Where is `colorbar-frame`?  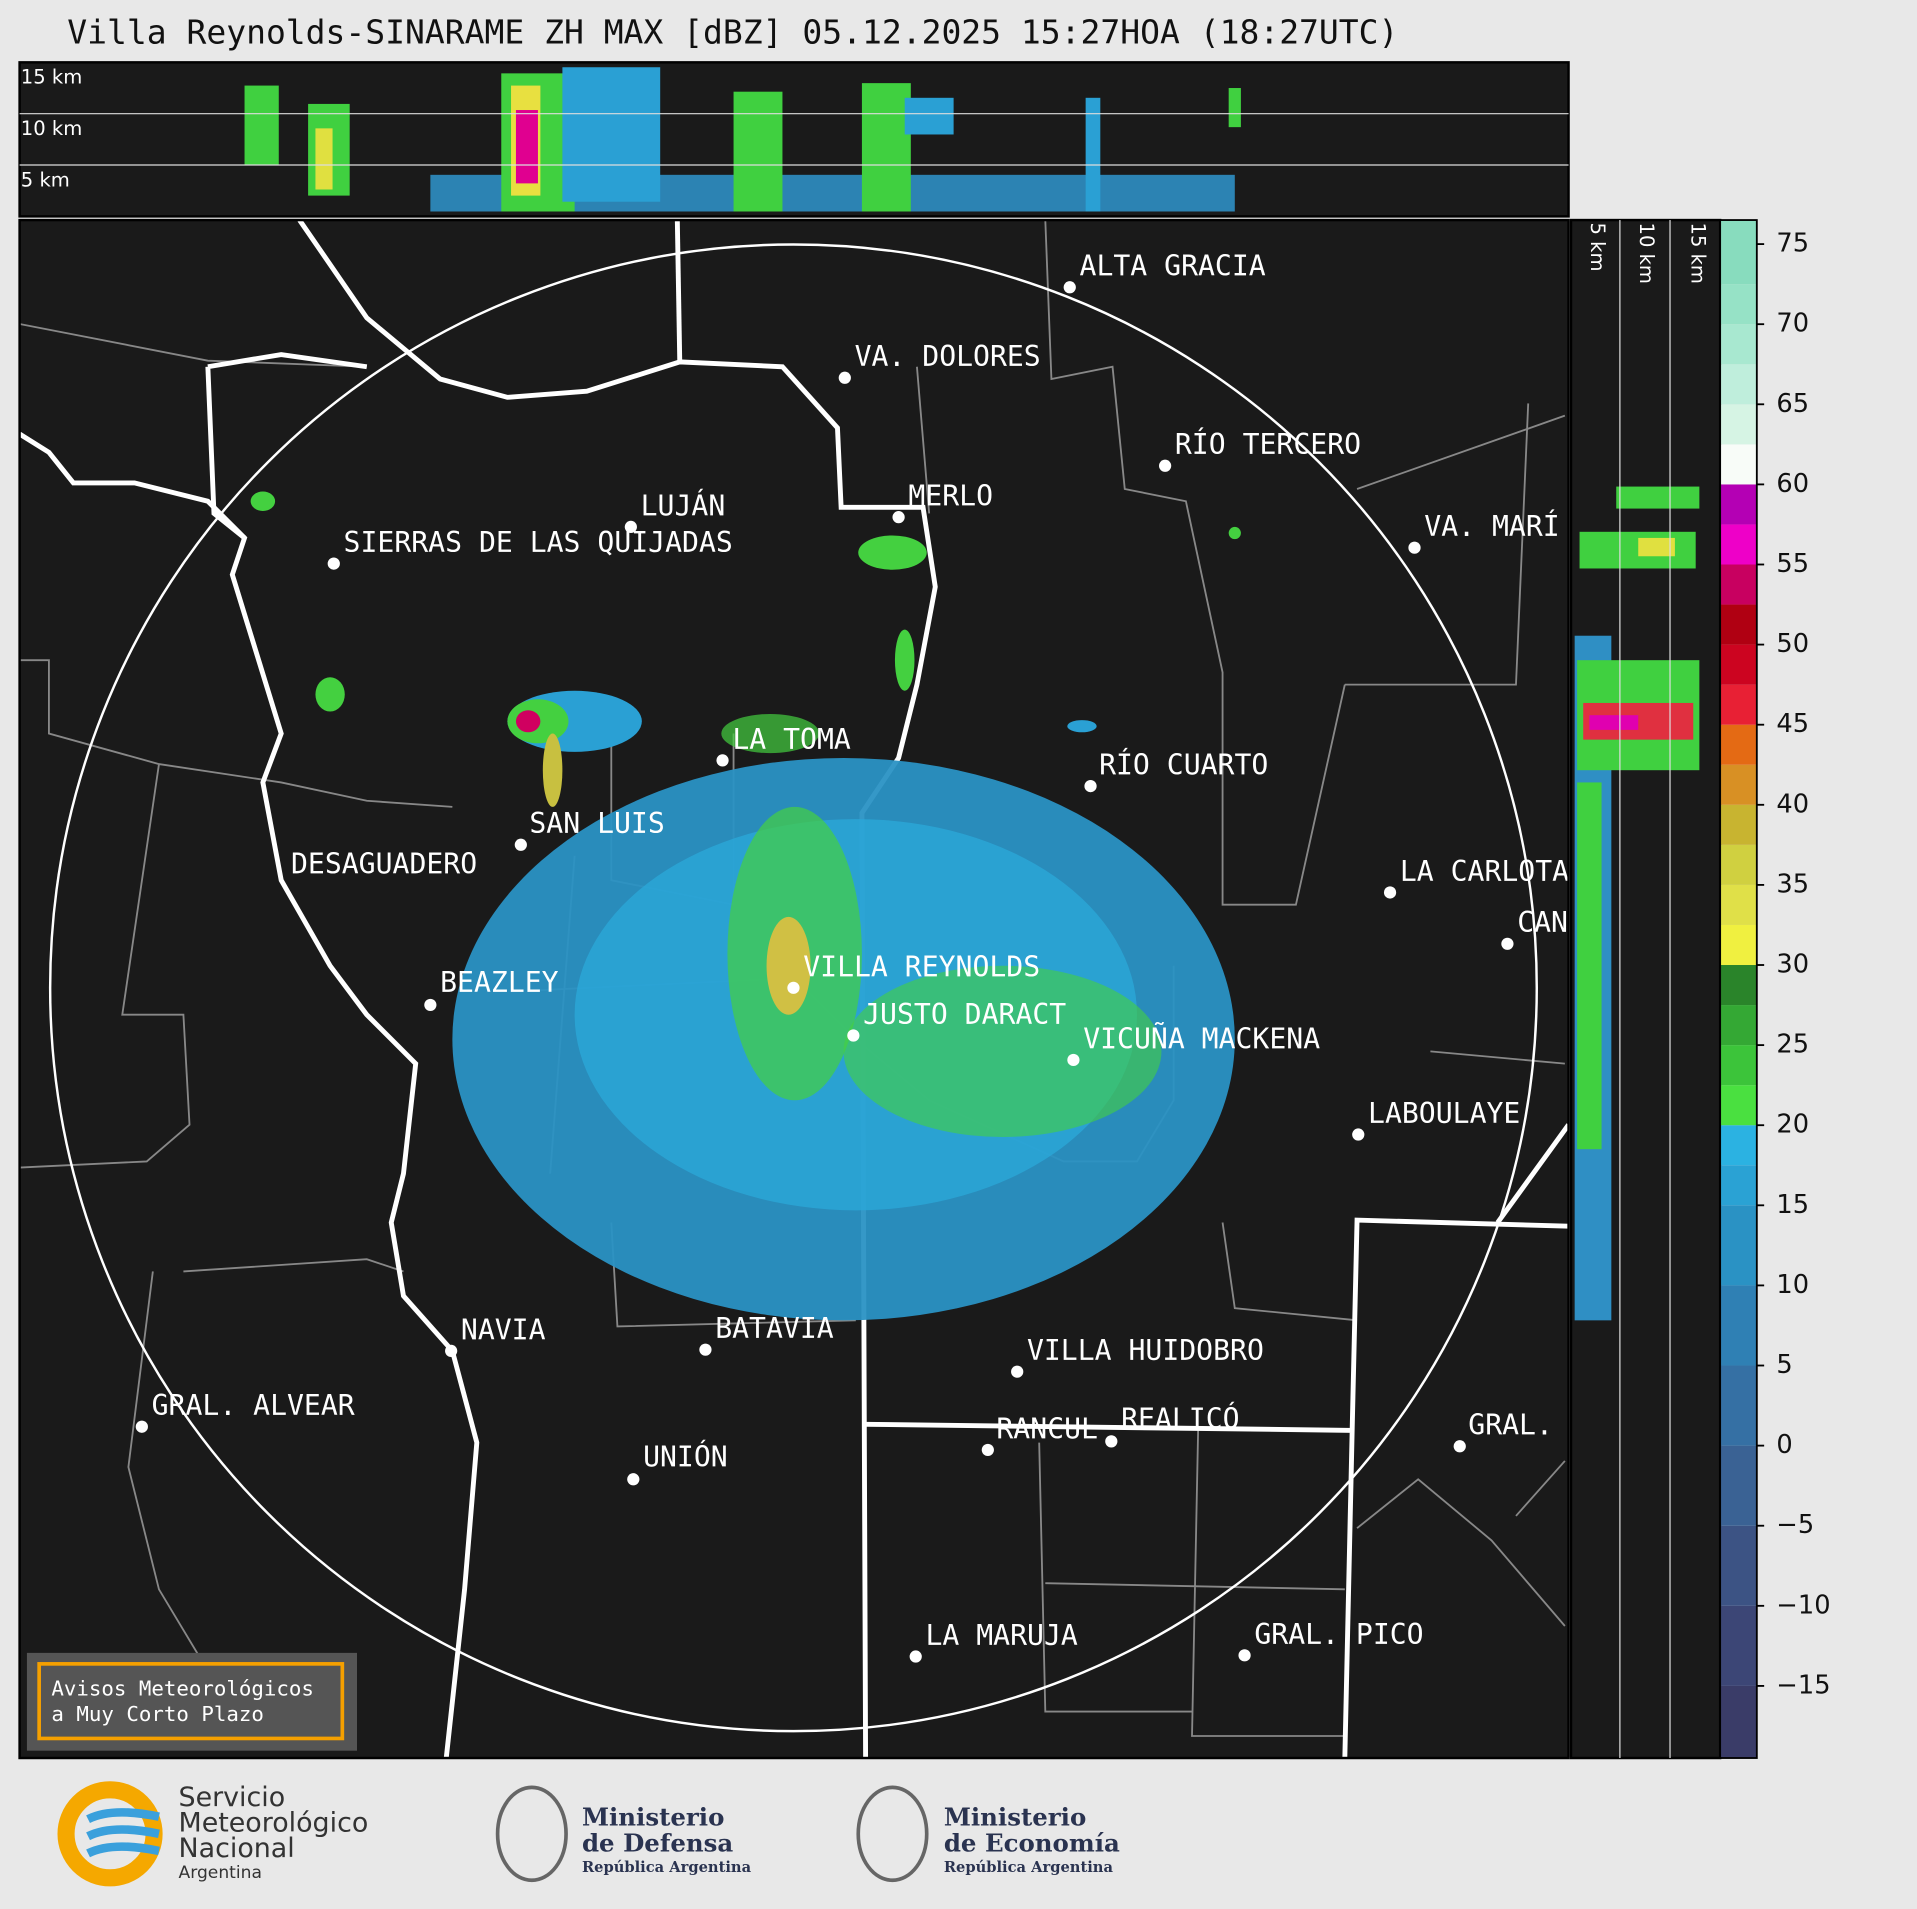
colorbar-frame is located at coordinates (1738, 989).